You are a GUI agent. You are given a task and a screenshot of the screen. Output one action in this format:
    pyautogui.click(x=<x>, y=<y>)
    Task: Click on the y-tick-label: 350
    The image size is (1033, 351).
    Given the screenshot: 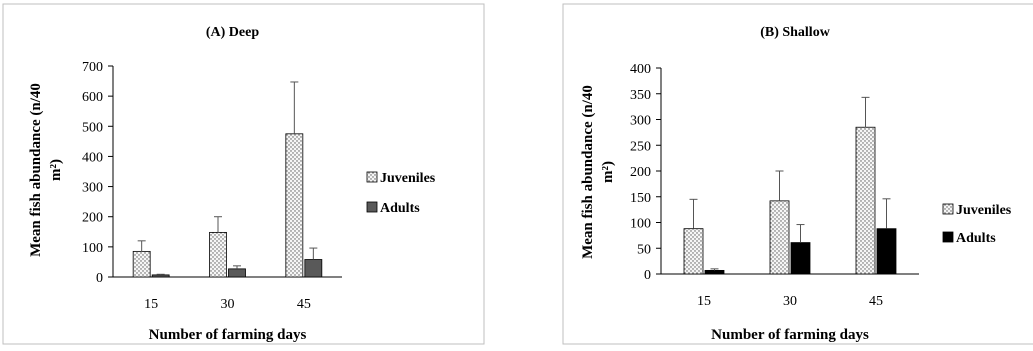 What is the action you would take?
    pyautogui.click(x=640, y=95)
    